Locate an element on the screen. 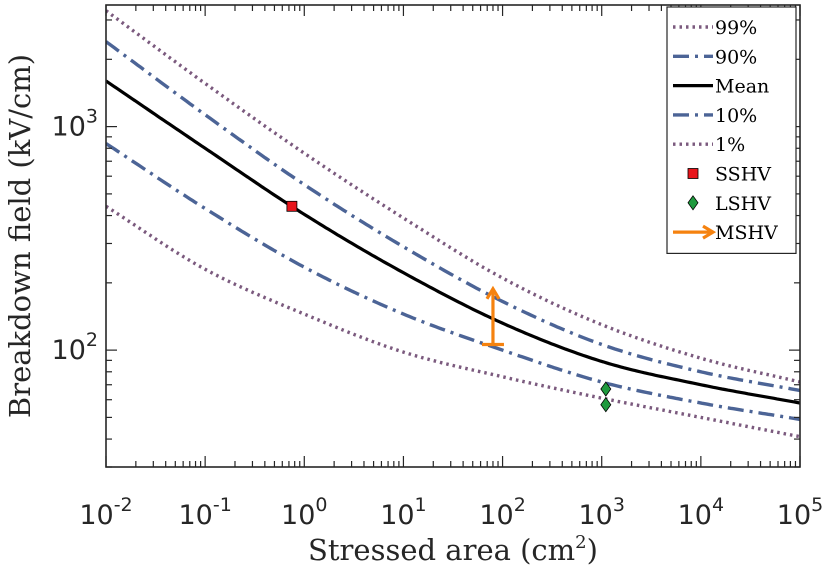  y-tick-label: 10³ is located at coordinates (75, 124).